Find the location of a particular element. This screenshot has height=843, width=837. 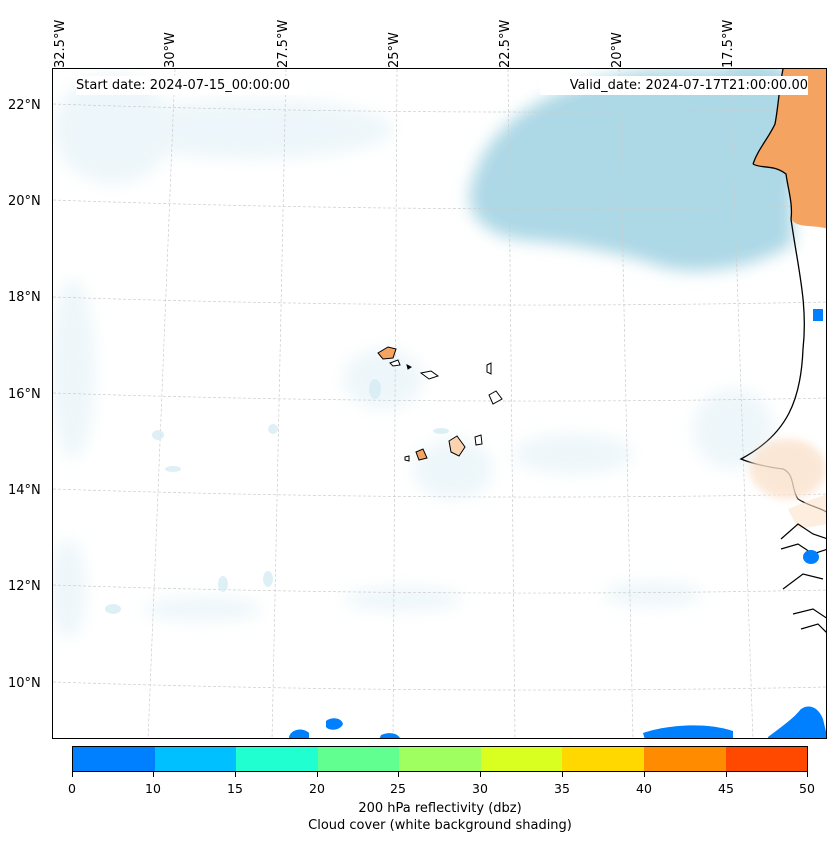

lon-label-32-5w: 32.5°W is located at coordinates (60, 43).